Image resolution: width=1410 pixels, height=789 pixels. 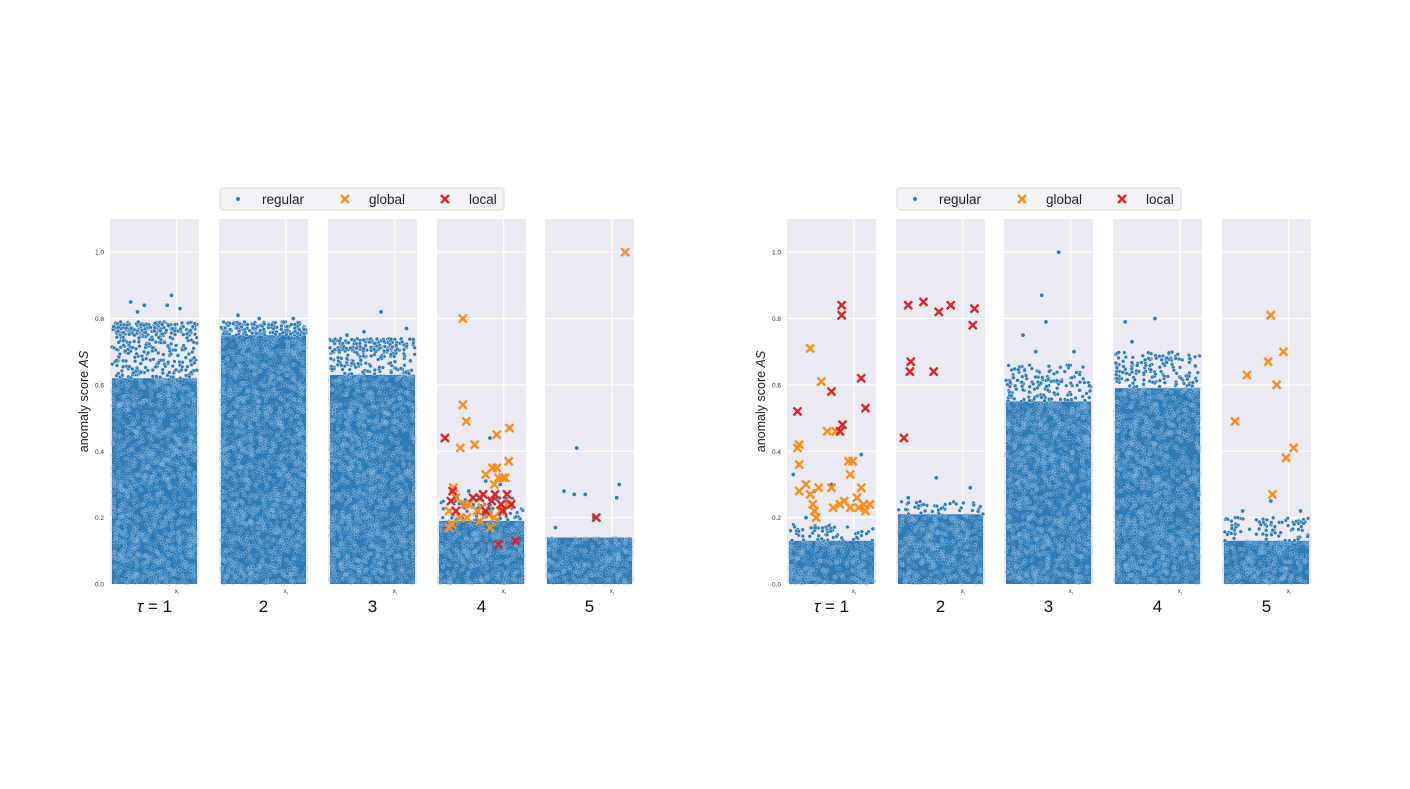 I want to click on panel-2: xi 2, so click(x=263, y=417).